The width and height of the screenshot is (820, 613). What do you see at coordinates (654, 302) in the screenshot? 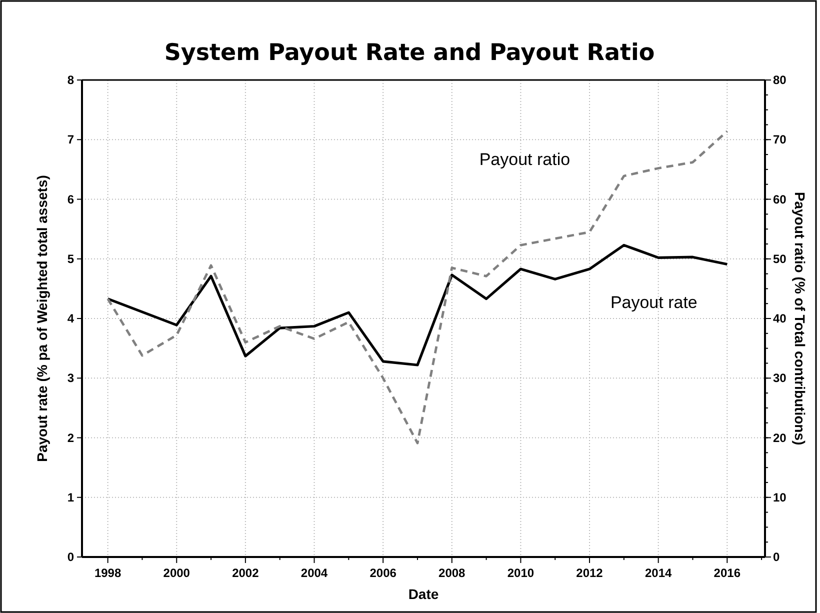
I see `series-label: Payout rate` at bounding box center [654, 302].